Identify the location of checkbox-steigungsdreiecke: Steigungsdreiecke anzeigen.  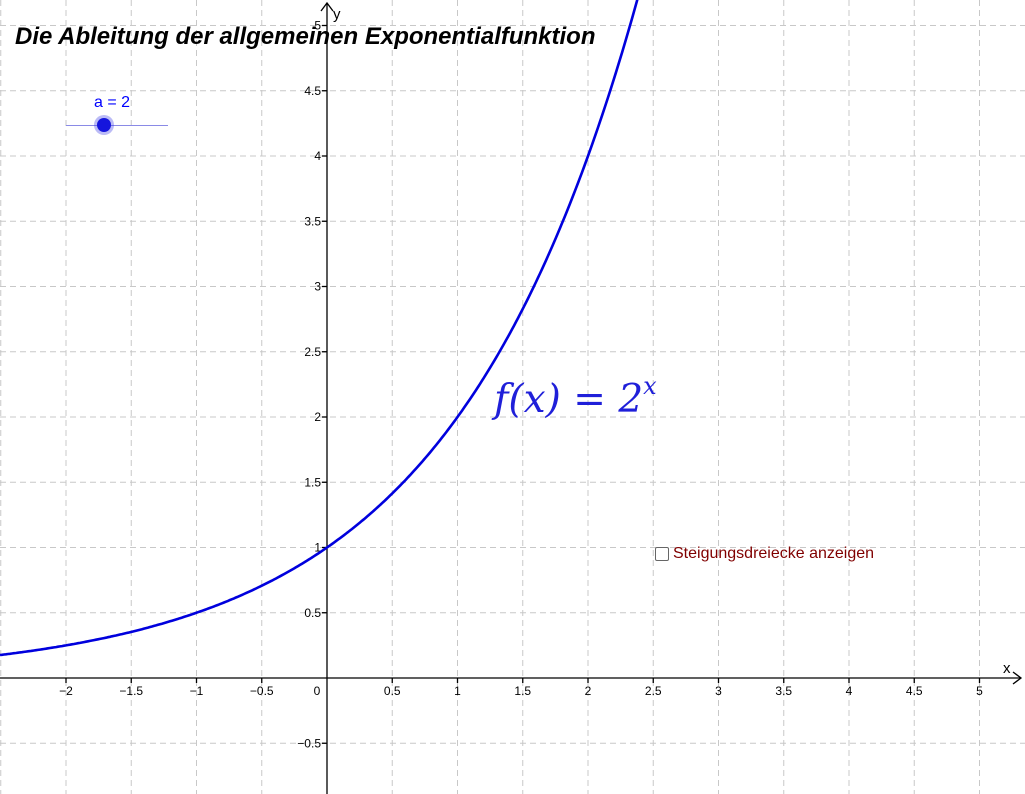
(764, 554).